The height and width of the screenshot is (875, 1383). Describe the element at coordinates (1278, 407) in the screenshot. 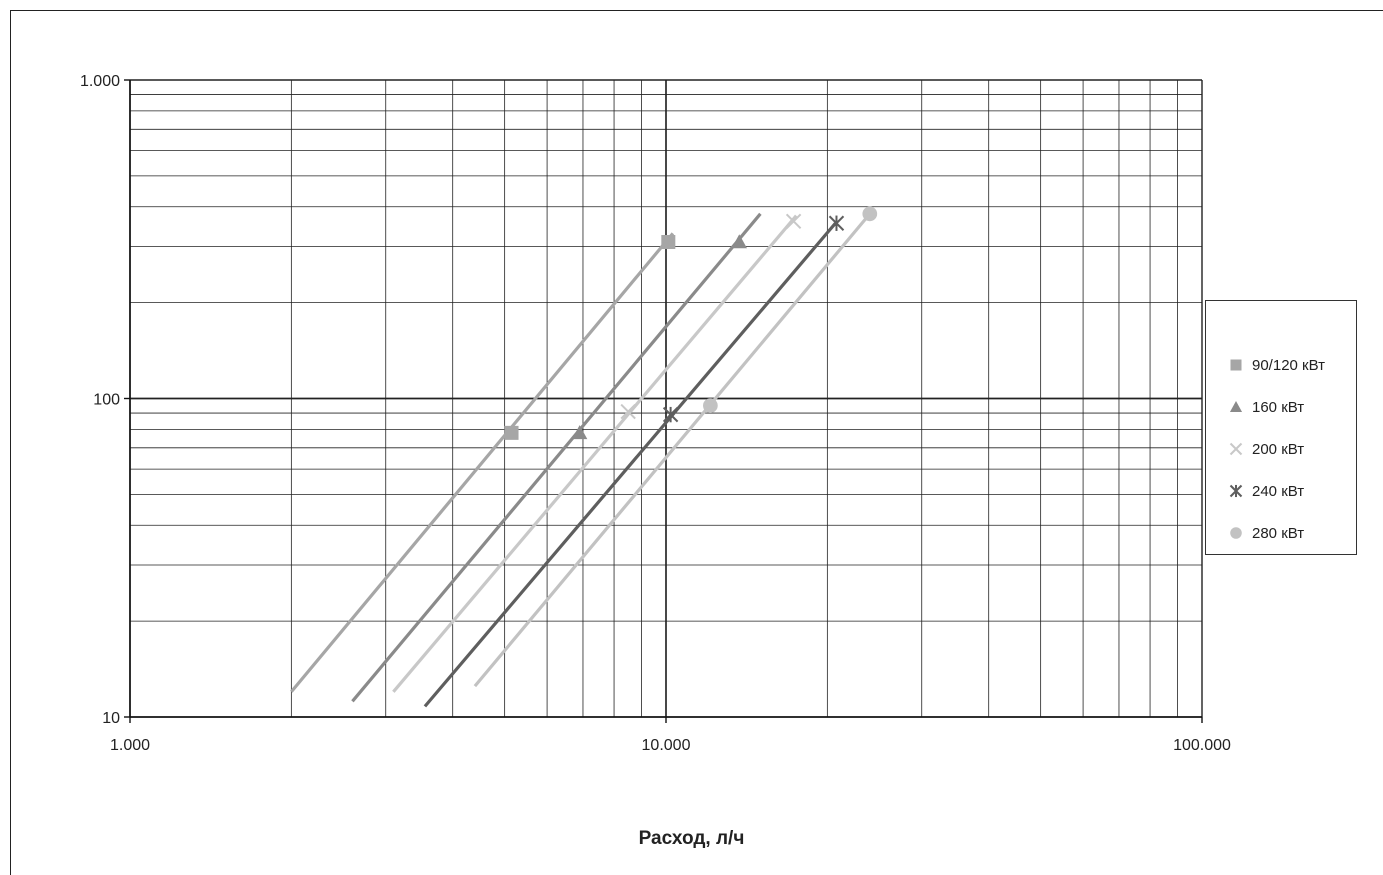

I see `legend-label: 160 кВт` at that location.